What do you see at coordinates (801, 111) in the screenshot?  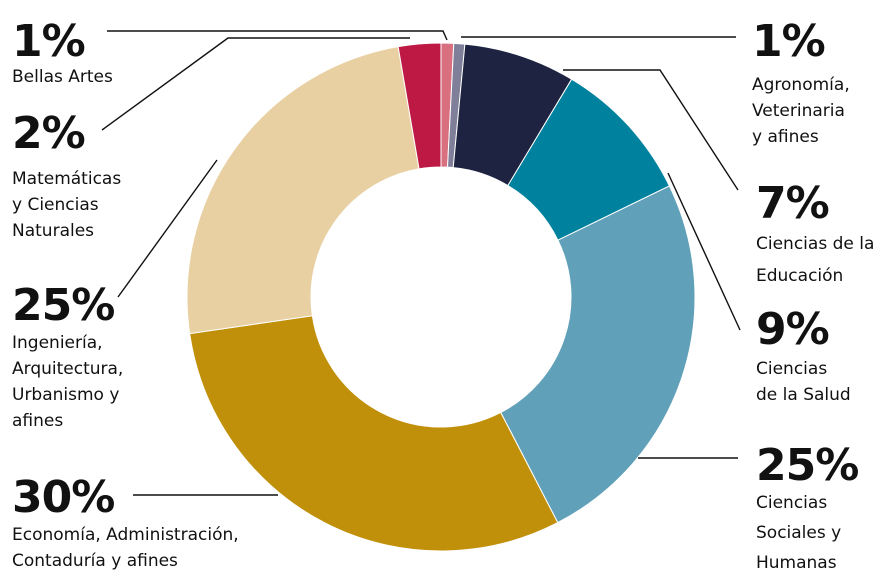 I see `category-label: Agronomía, Veterinaria y afines` at bounding box center [801, 111].